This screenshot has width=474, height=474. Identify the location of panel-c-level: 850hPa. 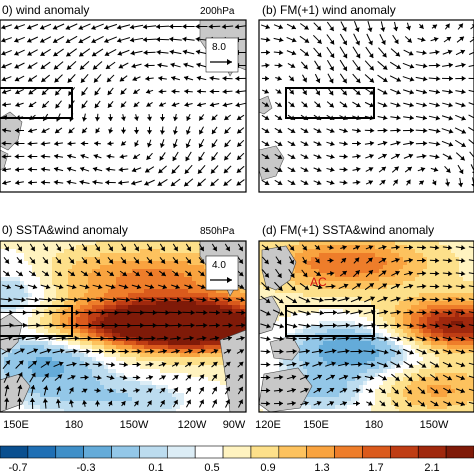
(217, 231).